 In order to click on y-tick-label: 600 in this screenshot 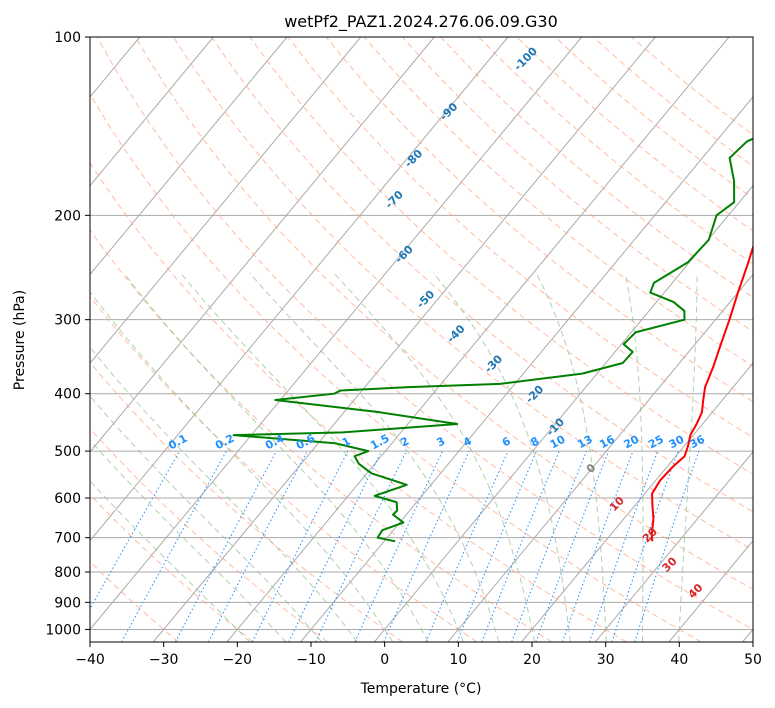, I will do `click(67, 499)`.